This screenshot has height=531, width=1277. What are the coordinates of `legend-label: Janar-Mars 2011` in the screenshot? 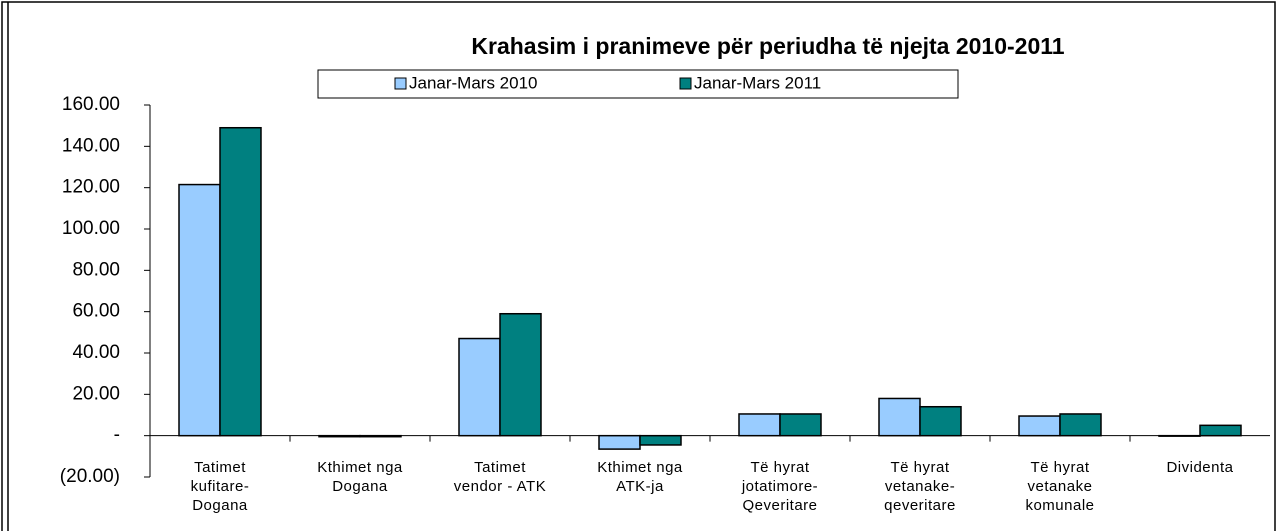 It's located at (757, 82).